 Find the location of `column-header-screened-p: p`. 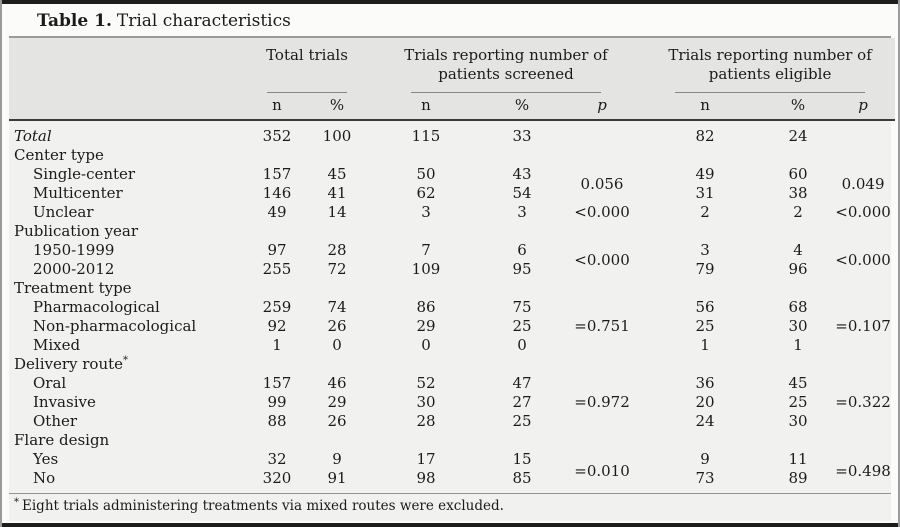

column-header-screened-p: p is located at coordinates (602, 107).